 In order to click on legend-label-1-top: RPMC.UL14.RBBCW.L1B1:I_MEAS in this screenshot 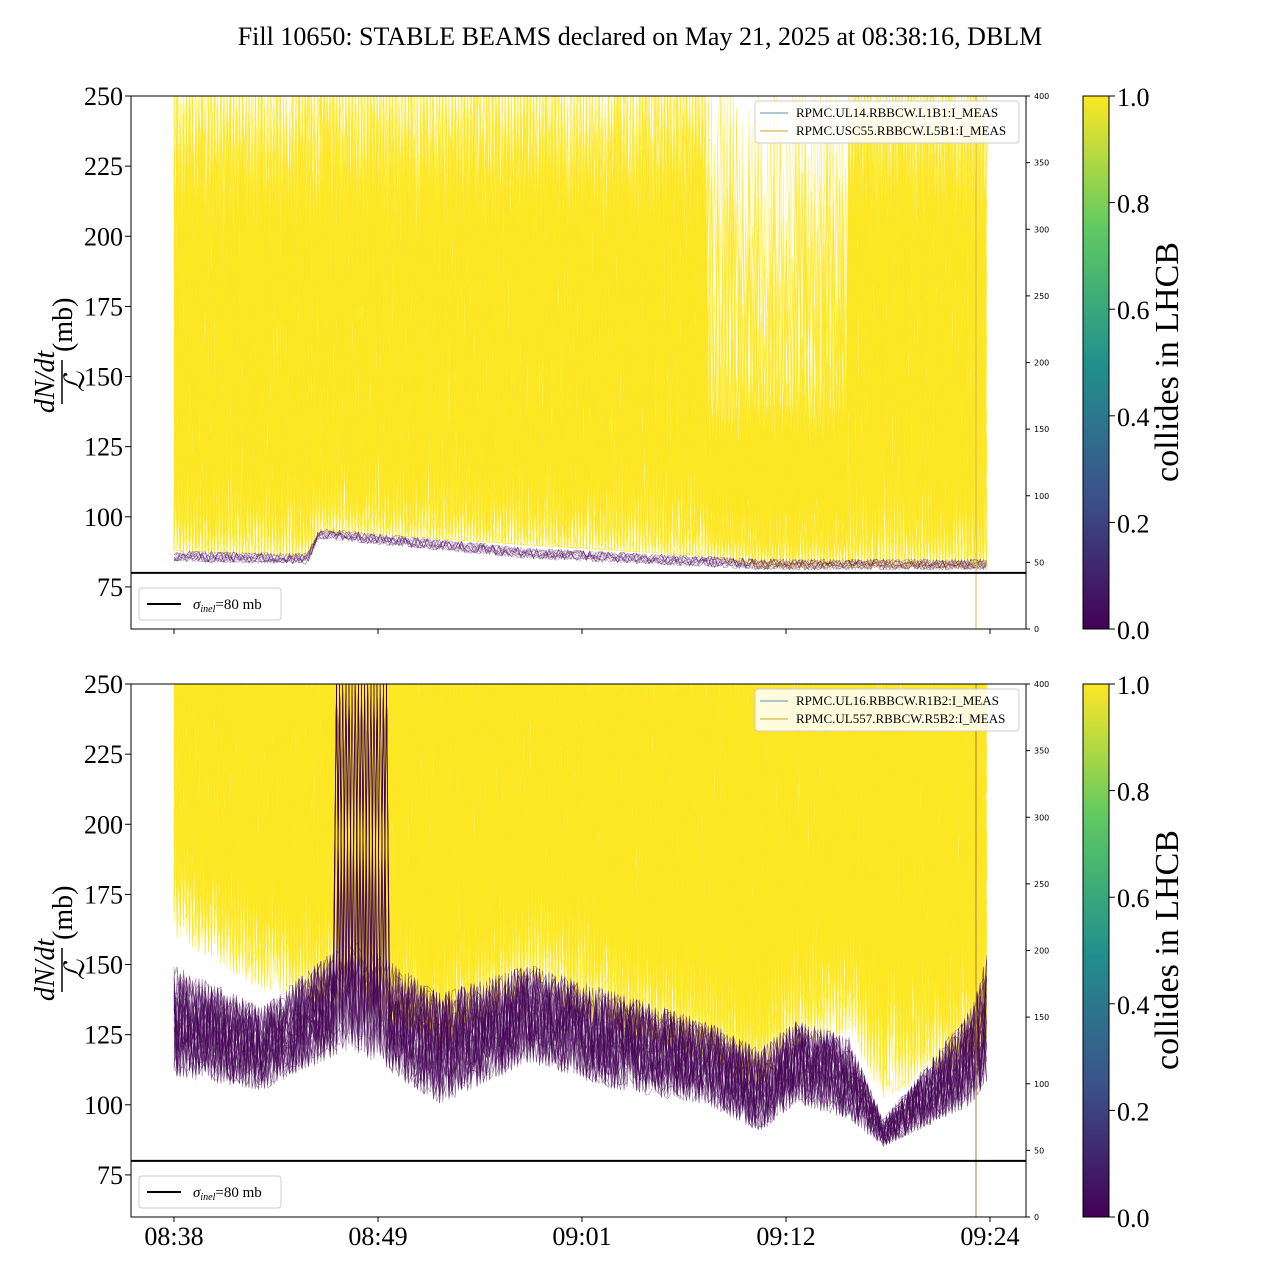, I will do `click(897, 112)`.